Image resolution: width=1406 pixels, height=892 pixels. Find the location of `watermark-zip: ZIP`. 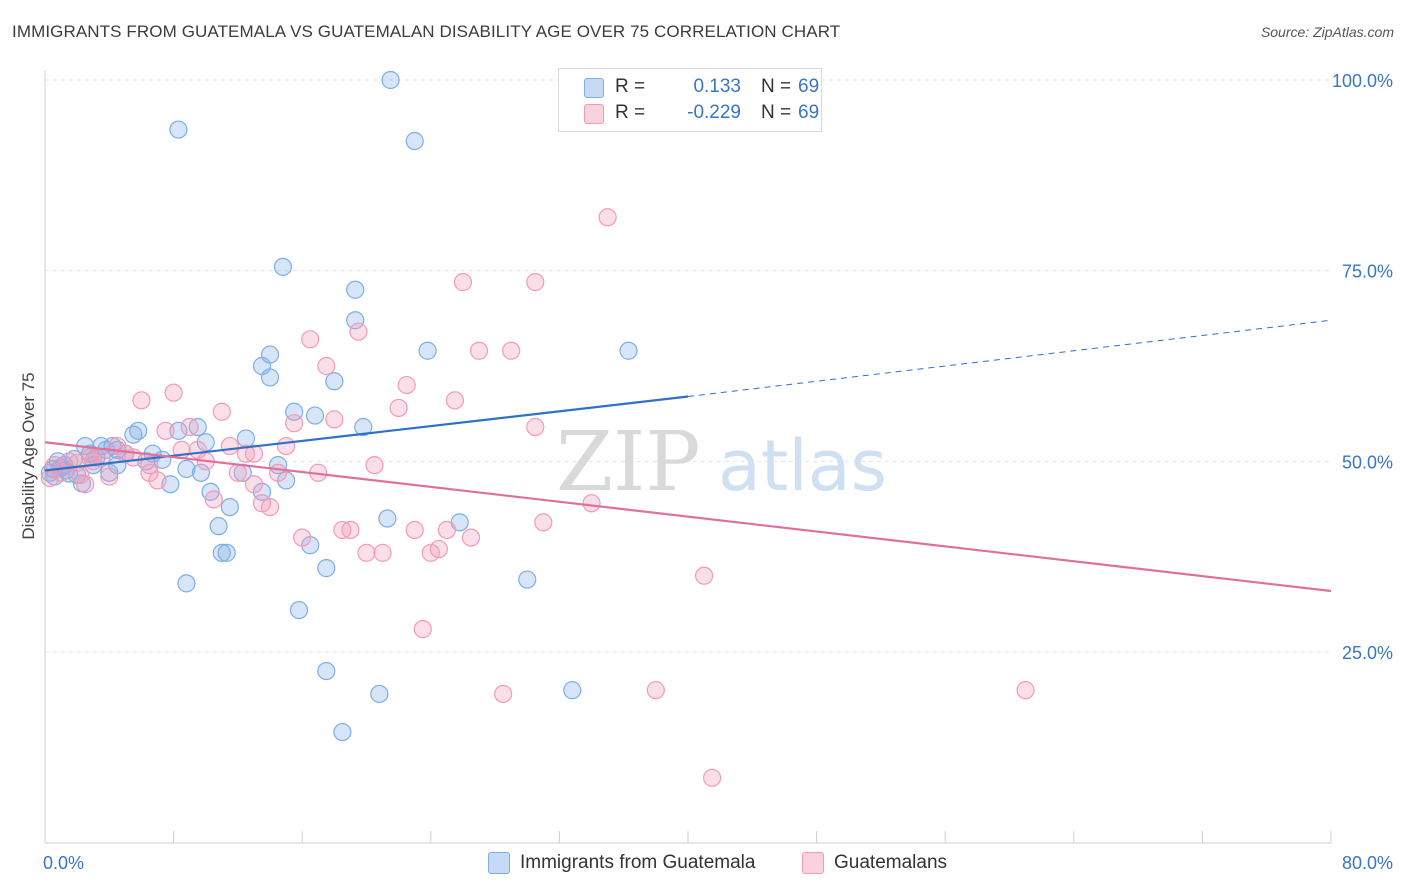

watermark-zip: ZIP is located at coordinates (628, 462).